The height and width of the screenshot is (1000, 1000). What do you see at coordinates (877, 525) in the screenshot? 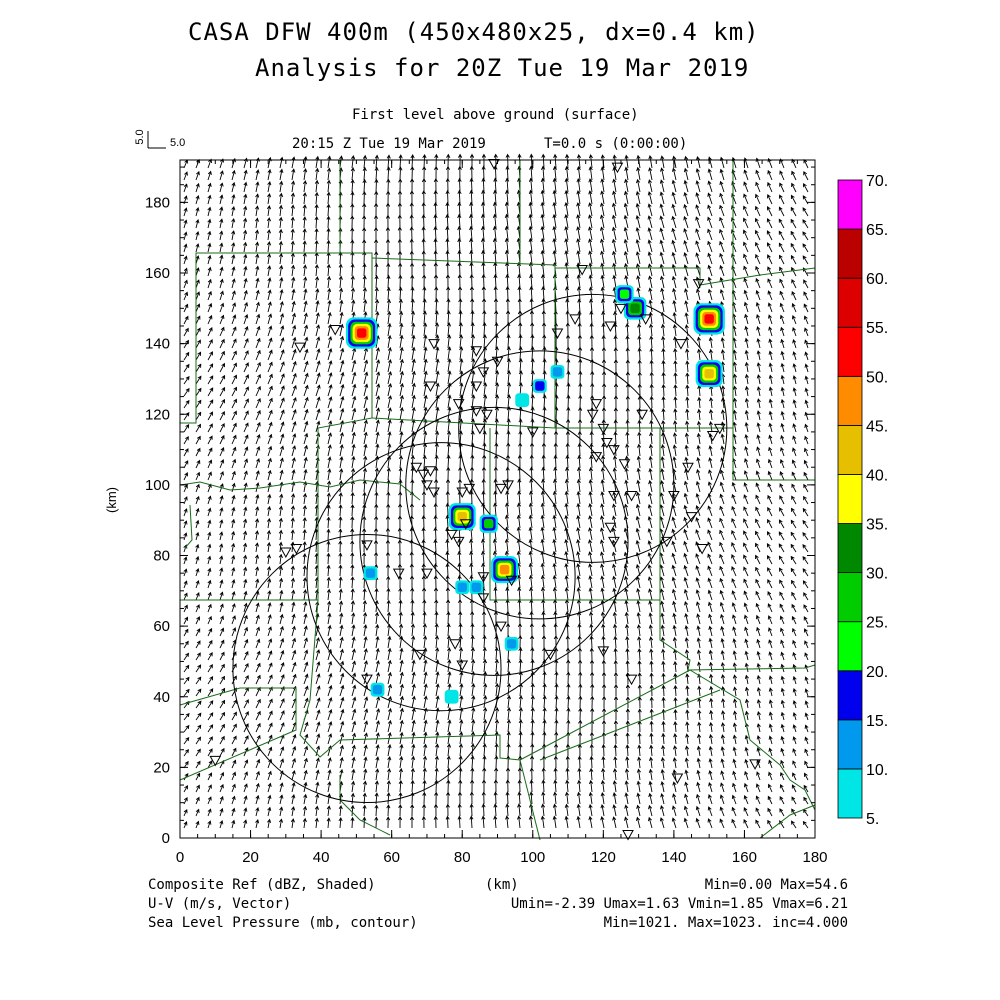
I see `colorbar-label: 35.` at bounding box center [877, 525].